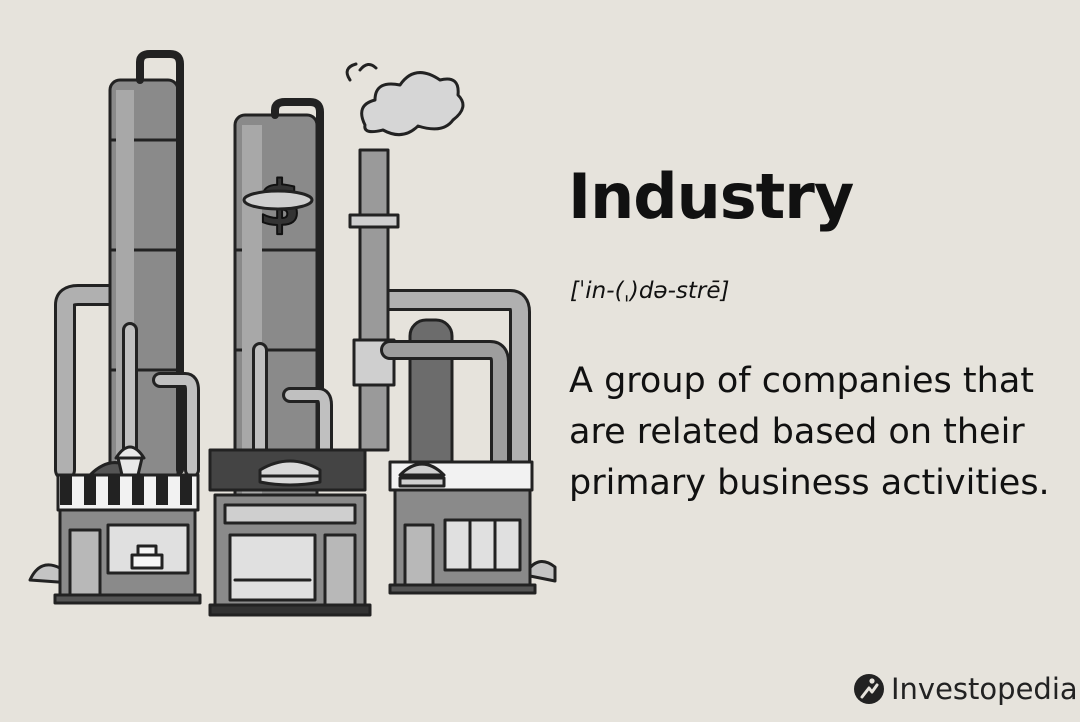 The width and height of the screenshot is (1080, 722). Describe the element at coordinates (711, 196) in the screenshot. I see `term-title: Industry` at that location.